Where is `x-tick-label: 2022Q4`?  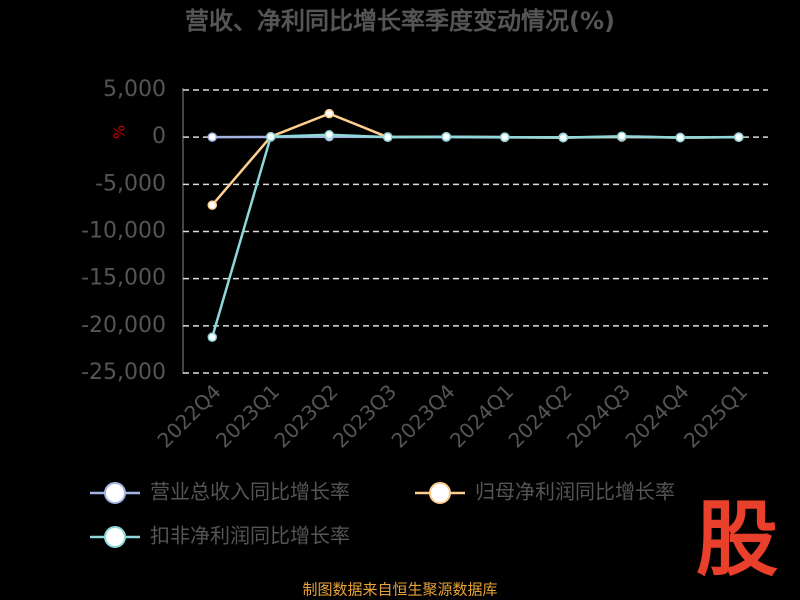 x-tick-label: 2022Q4 is located at coordinates (189, 415).